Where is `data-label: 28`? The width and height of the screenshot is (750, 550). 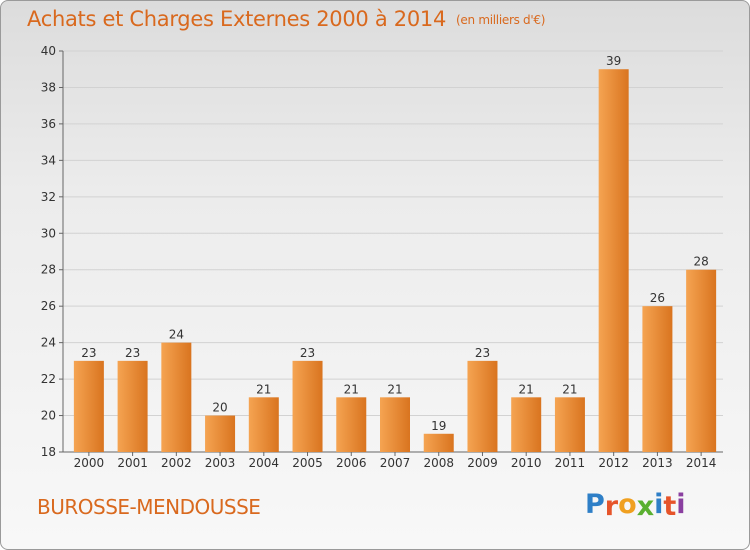 data-label: 28 is located at coordinates (700, 262).